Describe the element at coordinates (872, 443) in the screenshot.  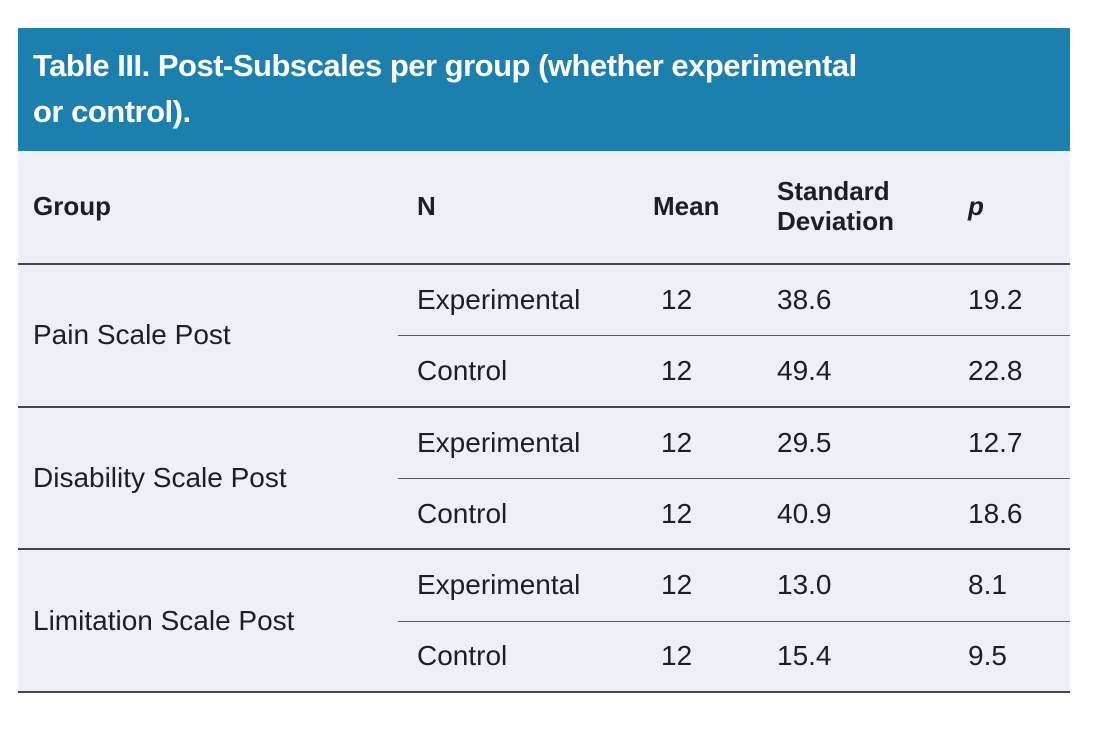
I see `mean-cell: 29.5` at that location.